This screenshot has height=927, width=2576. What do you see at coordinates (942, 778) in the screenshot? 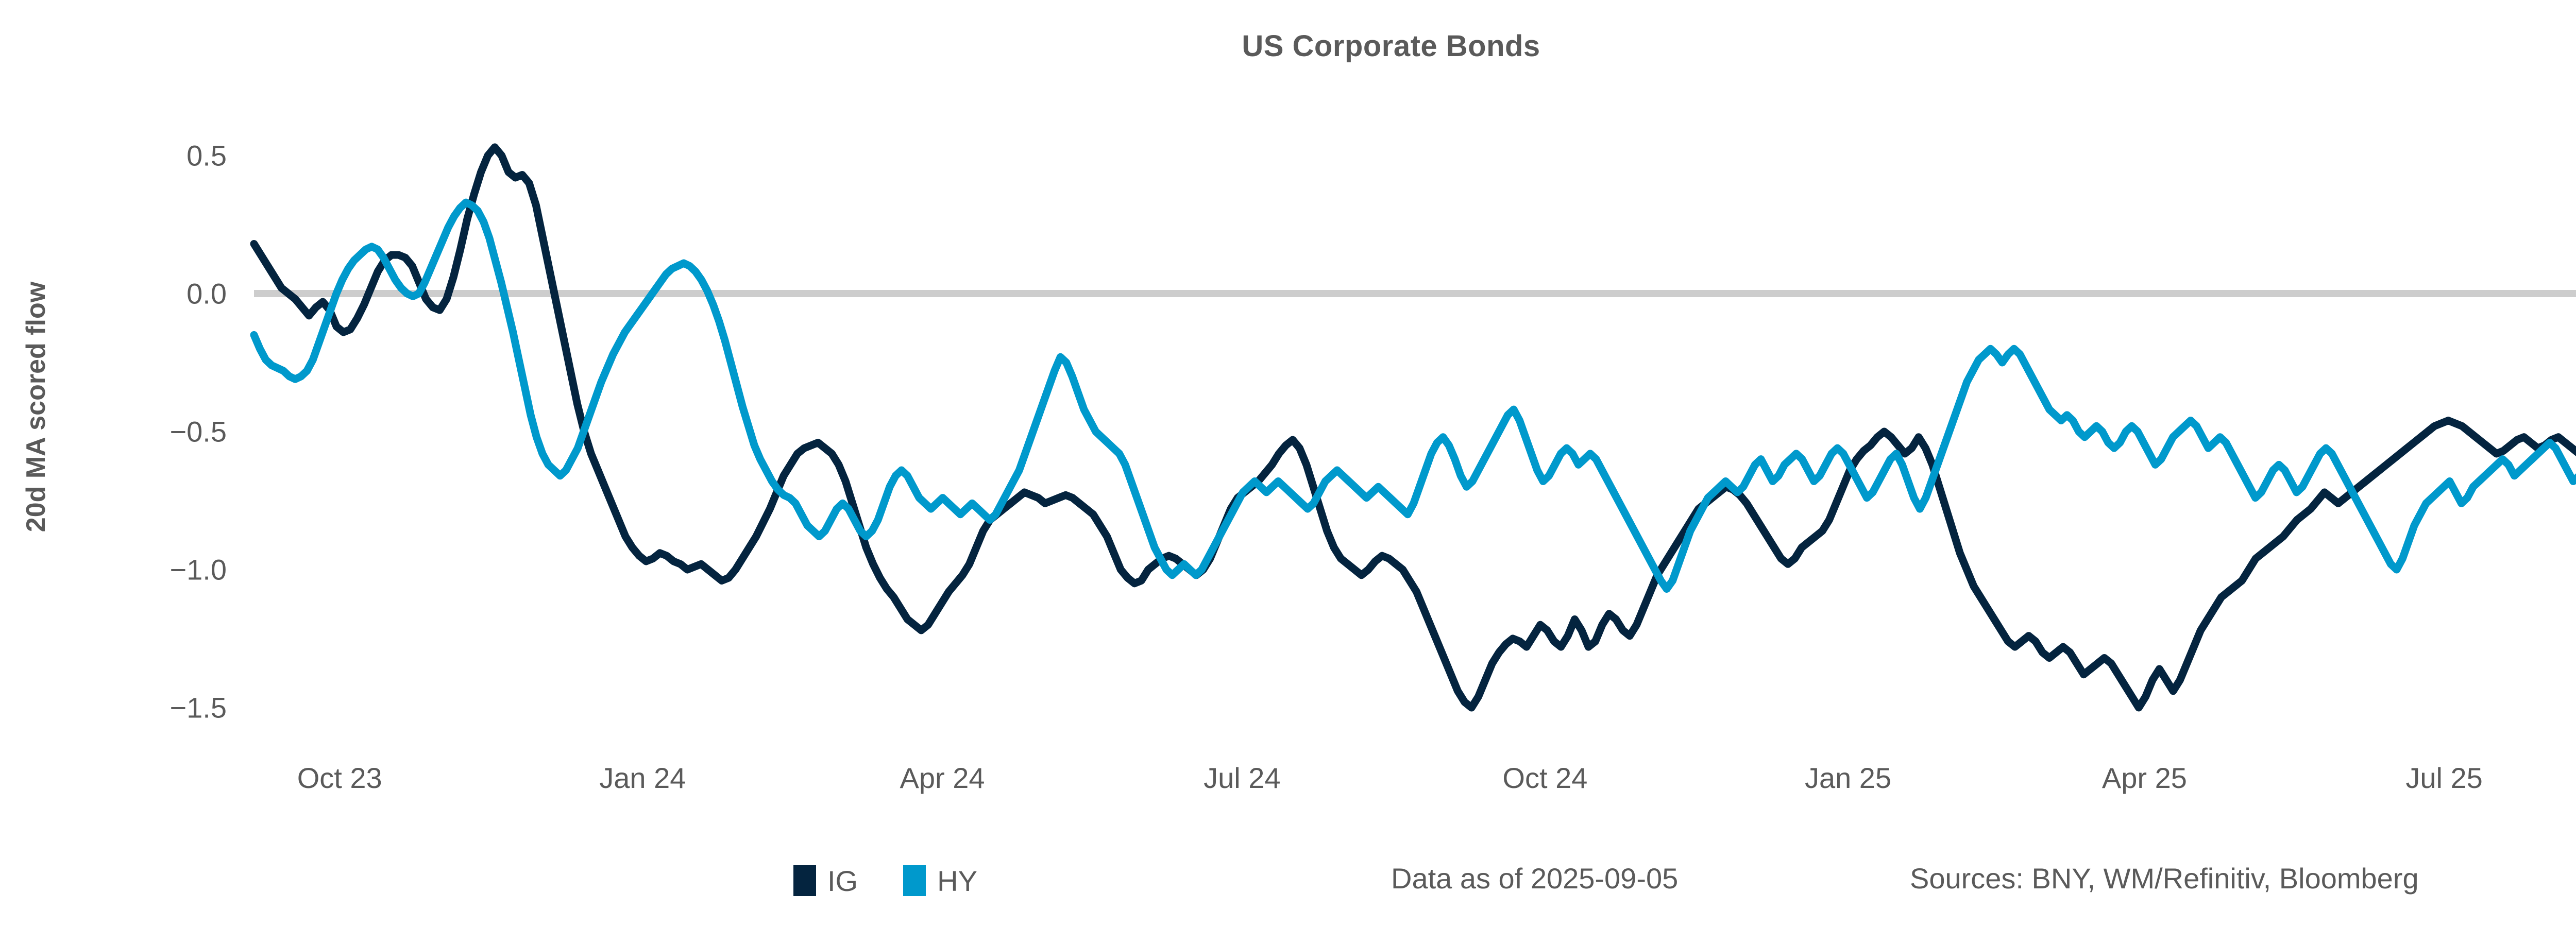
I see `x-tick-label: Apr 24` at bounding box center [942, 778].